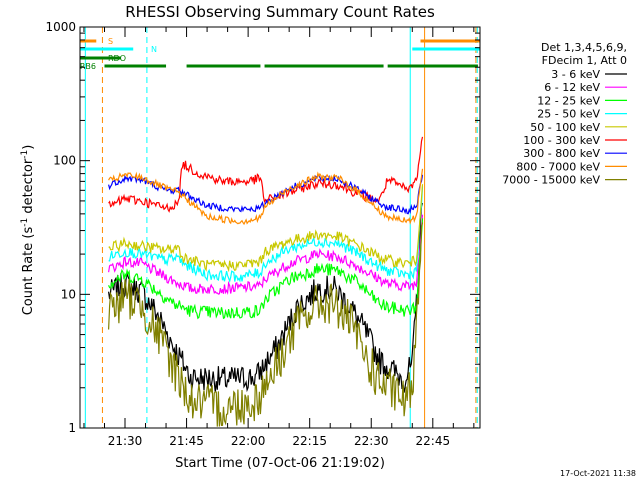  What do you see at coordinates (117, 58) in the screenshot?
I see `state-label-RDO: RDO` at bounding box center [117, 58].